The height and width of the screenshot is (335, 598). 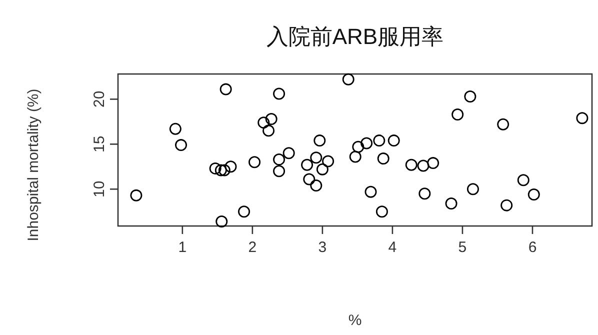 I want to click on chart-title: 入院前ARB服用率, so click(x=355, y=36).